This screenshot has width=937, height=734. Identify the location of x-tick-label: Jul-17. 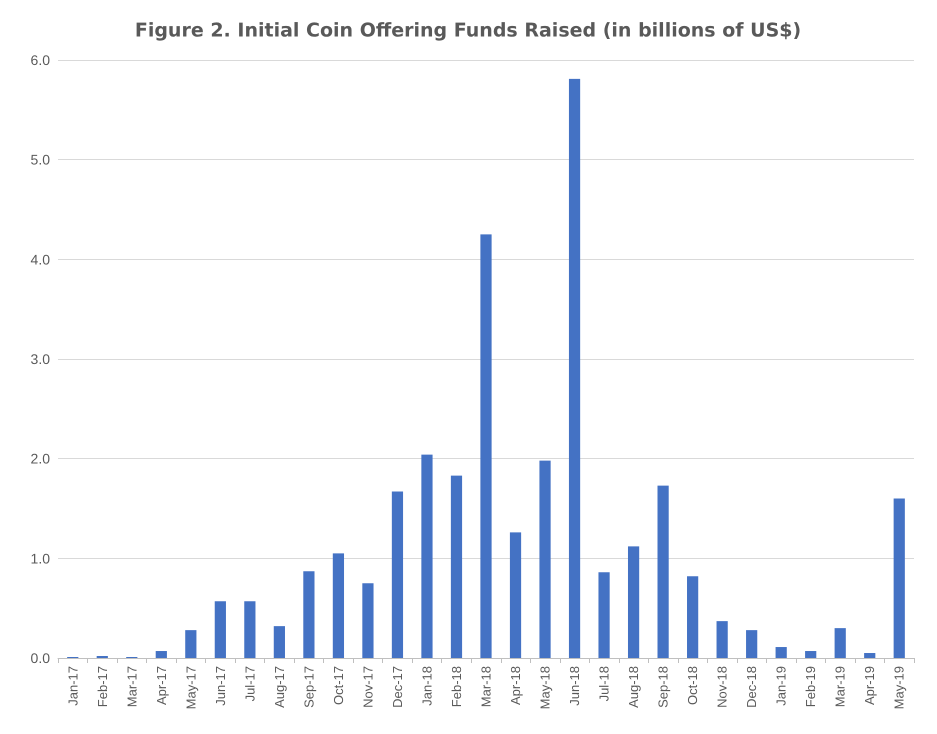
(250, 684).